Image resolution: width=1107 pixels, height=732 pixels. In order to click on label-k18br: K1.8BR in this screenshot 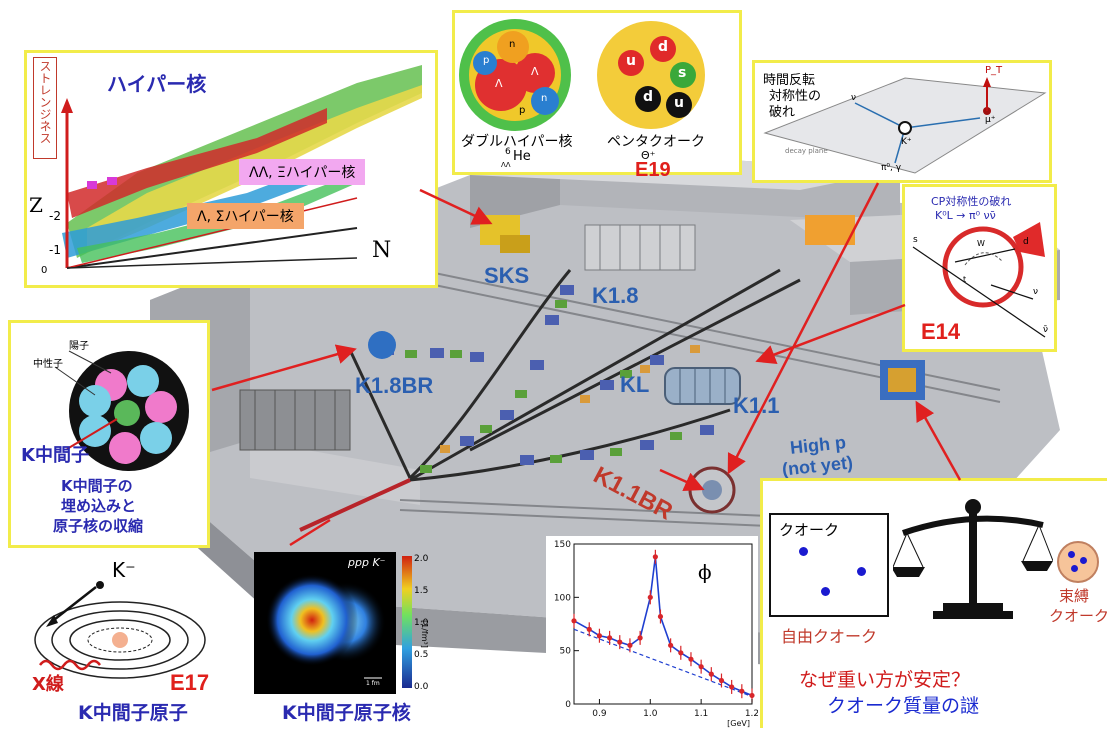, I will do `click(394, 385)`.